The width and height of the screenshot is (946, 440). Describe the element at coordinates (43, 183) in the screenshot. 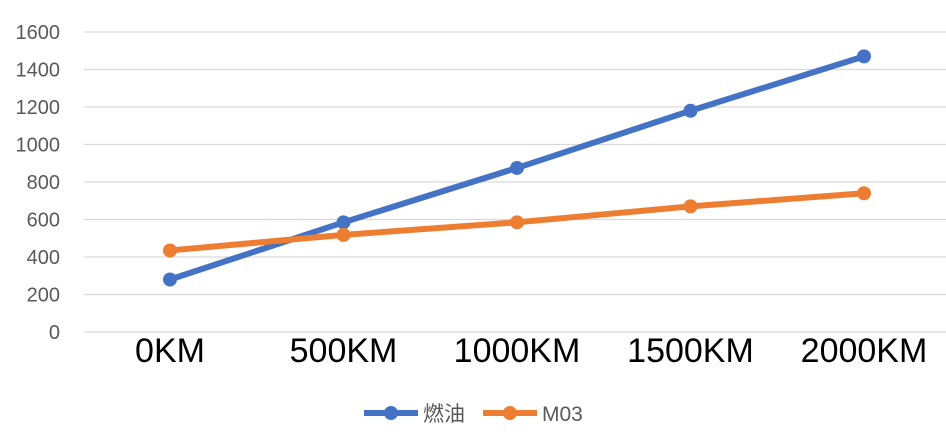

I see `y-tick-label: 800` at that location.